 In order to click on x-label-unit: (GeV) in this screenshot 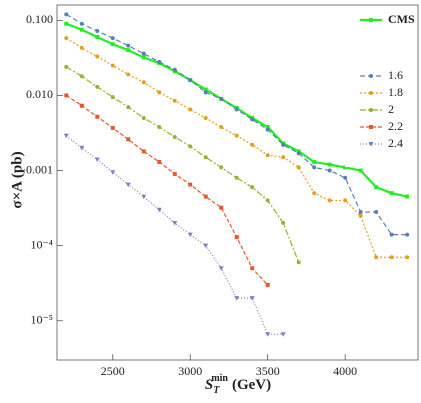, I will do `click(251, 385)`.